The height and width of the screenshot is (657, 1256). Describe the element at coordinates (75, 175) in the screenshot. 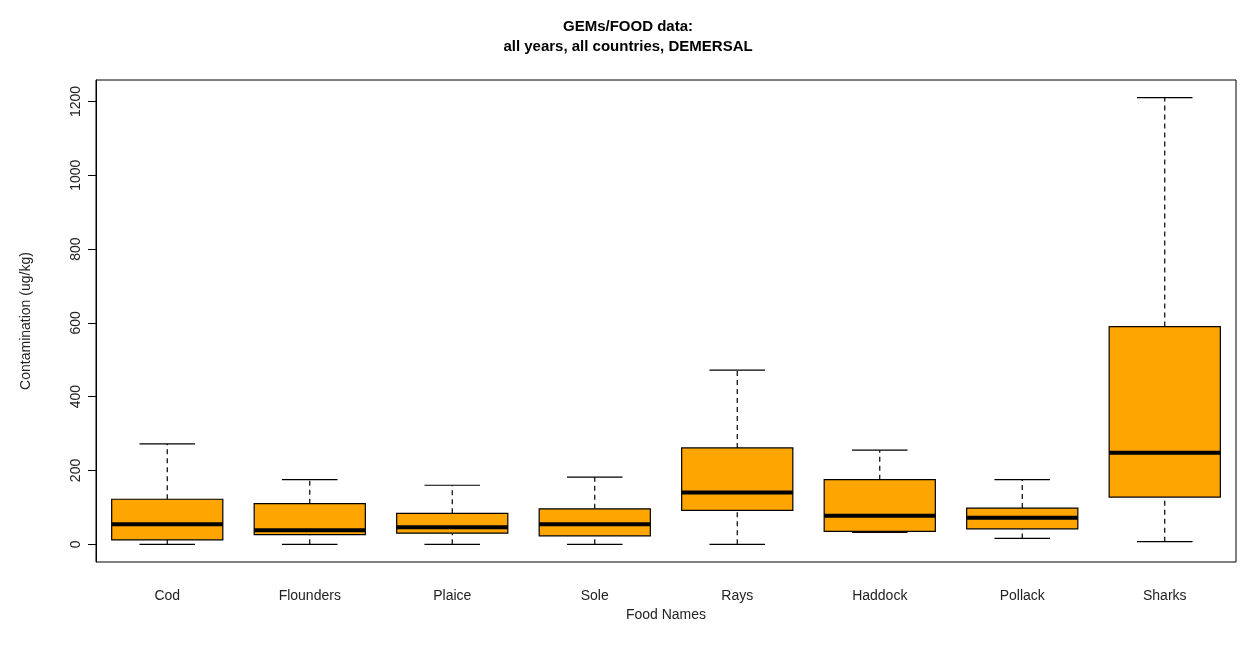

I see `y-tick-label: 1000` at that location.